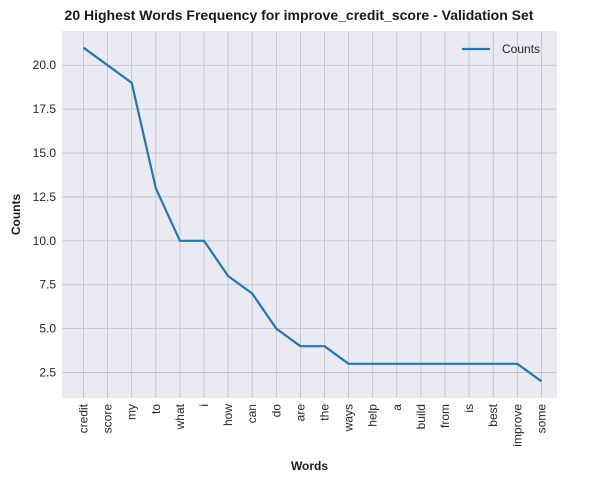  Describe the element at coordinates (469, 408) in the screenshot. I see `x-tick-label: is` at that location.